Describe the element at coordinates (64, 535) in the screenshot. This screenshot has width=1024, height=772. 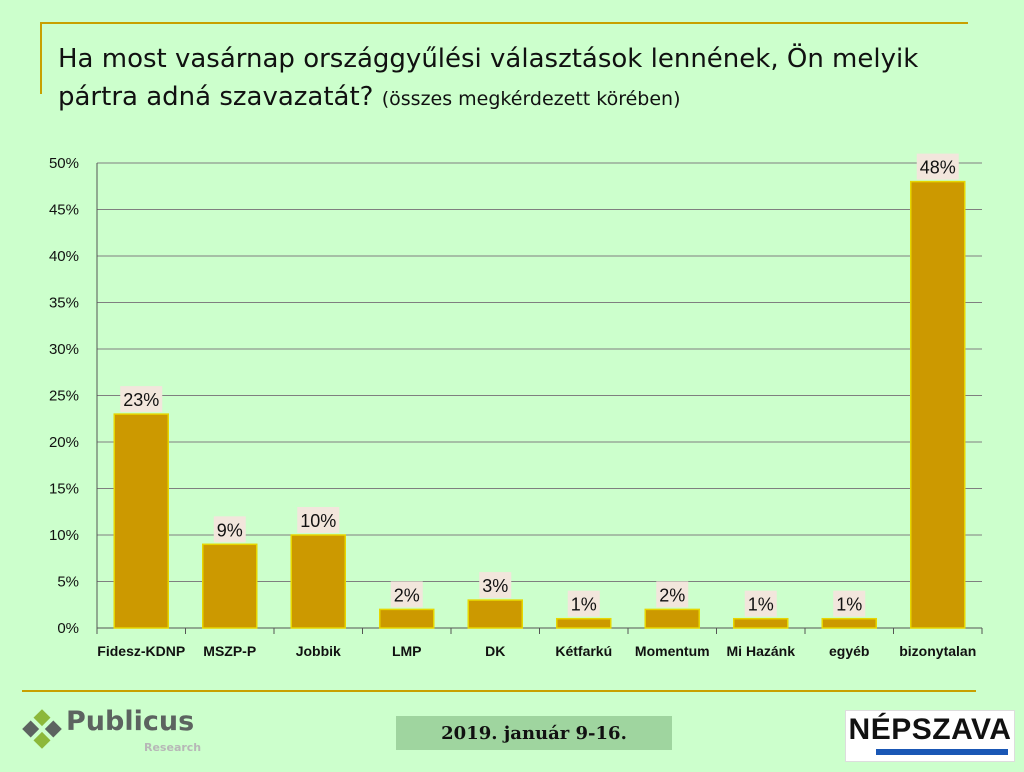
I see `y-tick-label: 10%` at that location.